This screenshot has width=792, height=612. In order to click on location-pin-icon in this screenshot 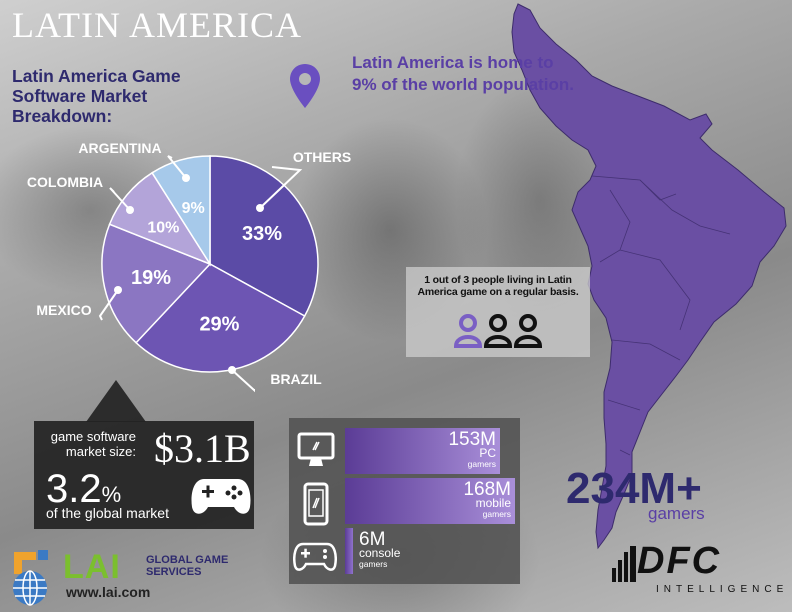, I will do `click(305, 86)`.